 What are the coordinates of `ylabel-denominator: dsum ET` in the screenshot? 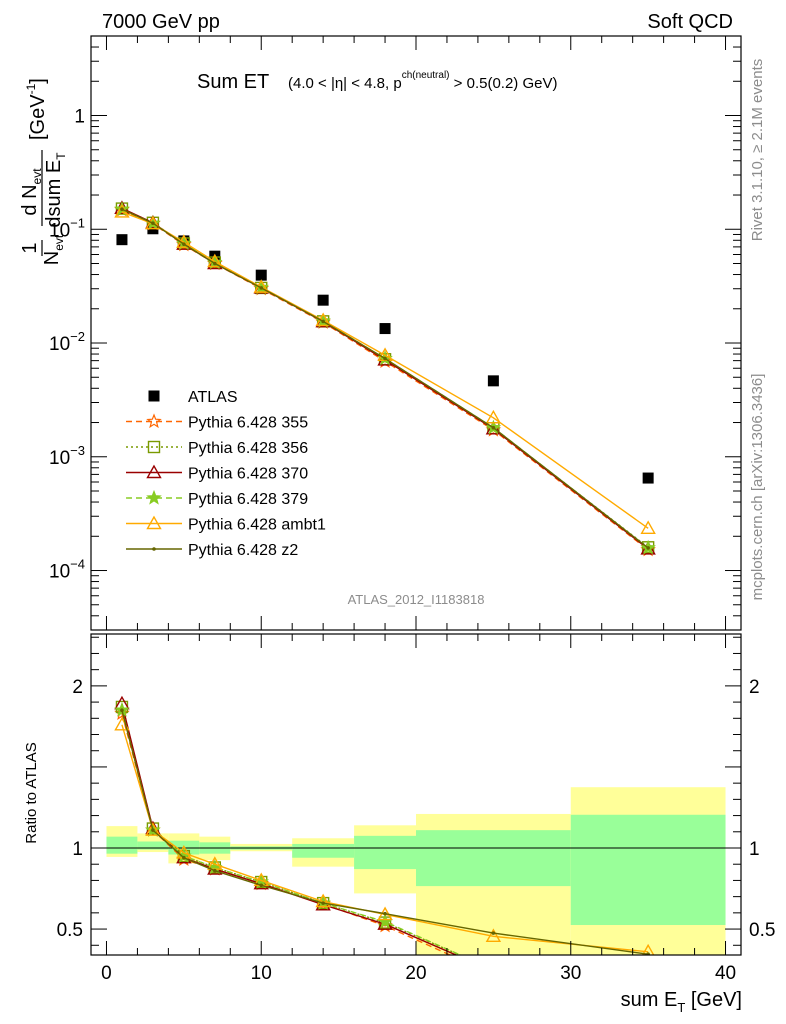 It's located at (55, 190).